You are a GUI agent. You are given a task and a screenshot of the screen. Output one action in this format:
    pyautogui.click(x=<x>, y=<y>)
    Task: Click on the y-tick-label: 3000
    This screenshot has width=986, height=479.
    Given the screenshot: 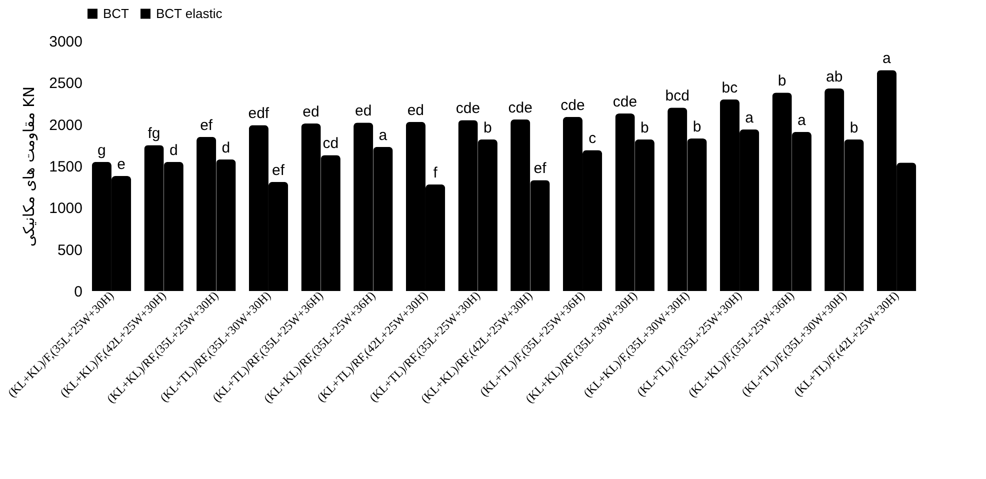 What is the action you would take?
    pyautogui.click(x=65, y=42)
    